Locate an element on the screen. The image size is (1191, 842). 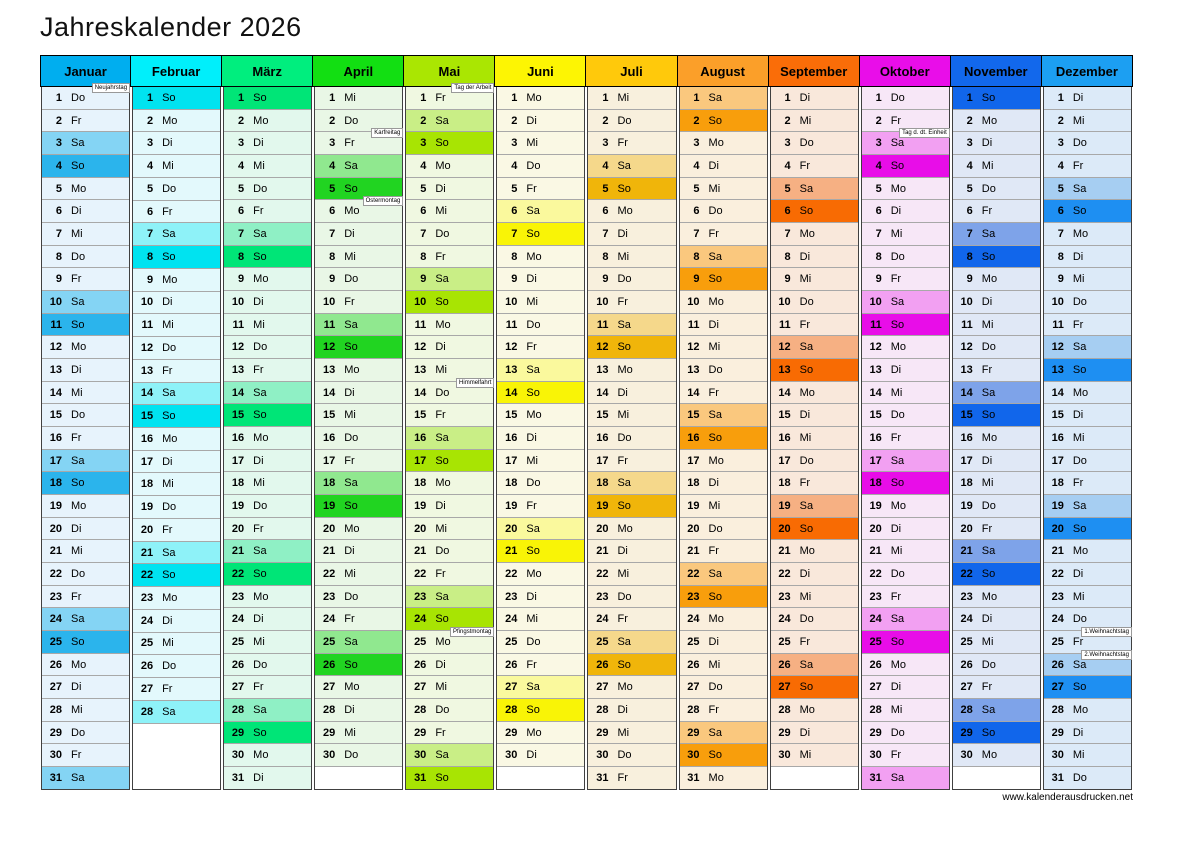
day-cell: 18 Fr is located at coordinates (814, 484).